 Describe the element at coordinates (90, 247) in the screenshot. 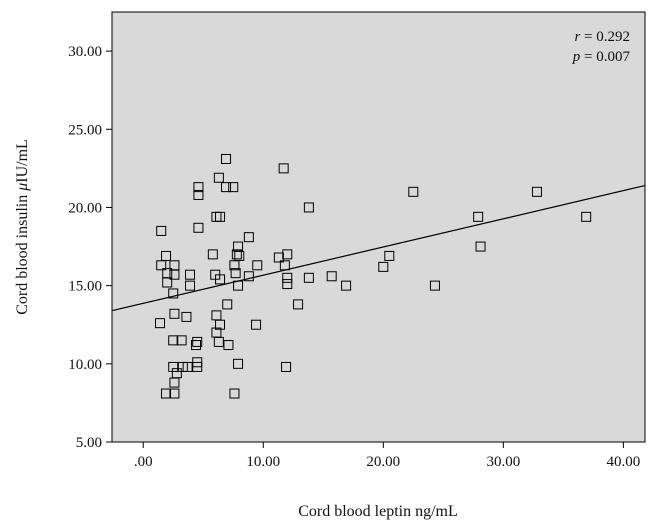

I see `y-axis-ticks: 5.00 10.00 15.00 20.00 25.00 30.00` at that location.